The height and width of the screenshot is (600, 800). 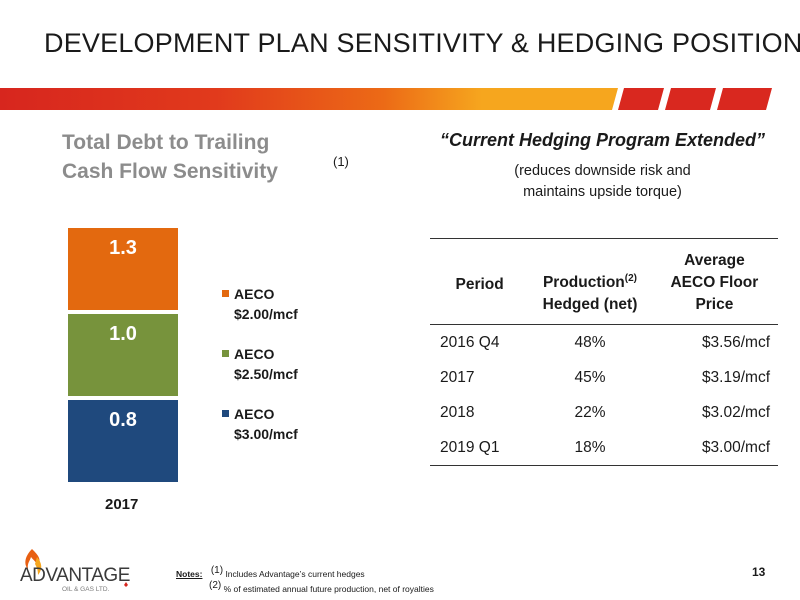 What do you see at coordinates (266, 374) in the screenshot?
I see `legend-label-line2: $2.50/mcf` at bounding box center [266, 374].